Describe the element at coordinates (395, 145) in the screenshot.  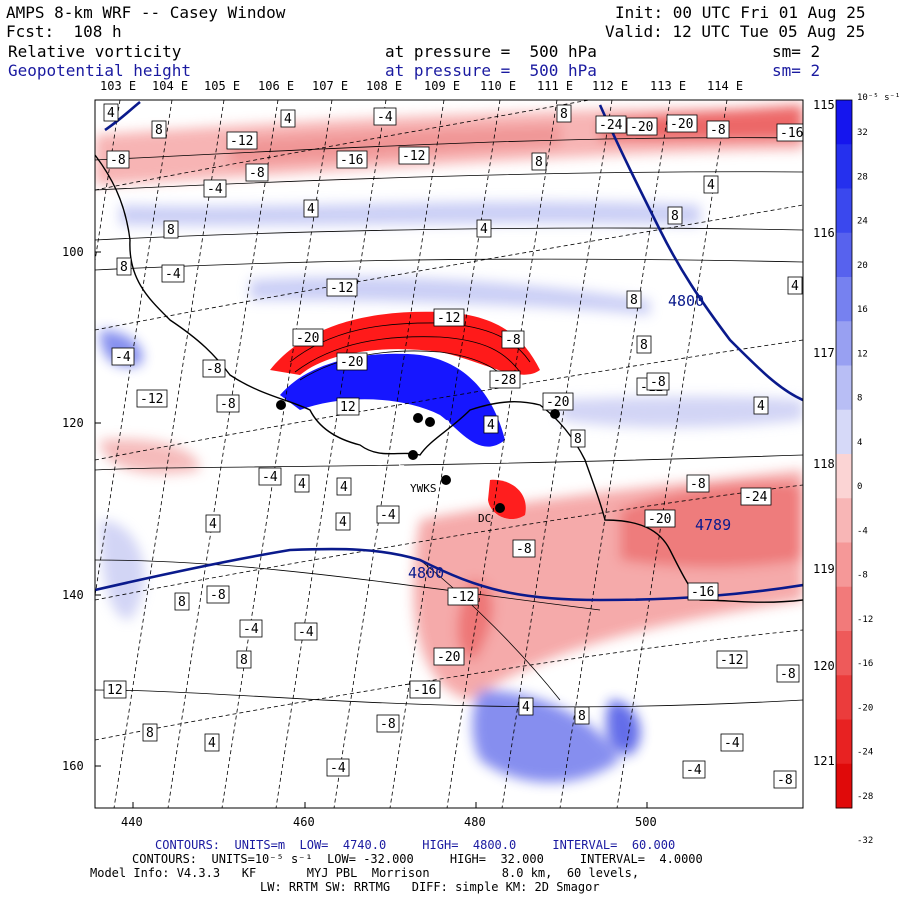
I see `shade-band-north-strong` at that location.